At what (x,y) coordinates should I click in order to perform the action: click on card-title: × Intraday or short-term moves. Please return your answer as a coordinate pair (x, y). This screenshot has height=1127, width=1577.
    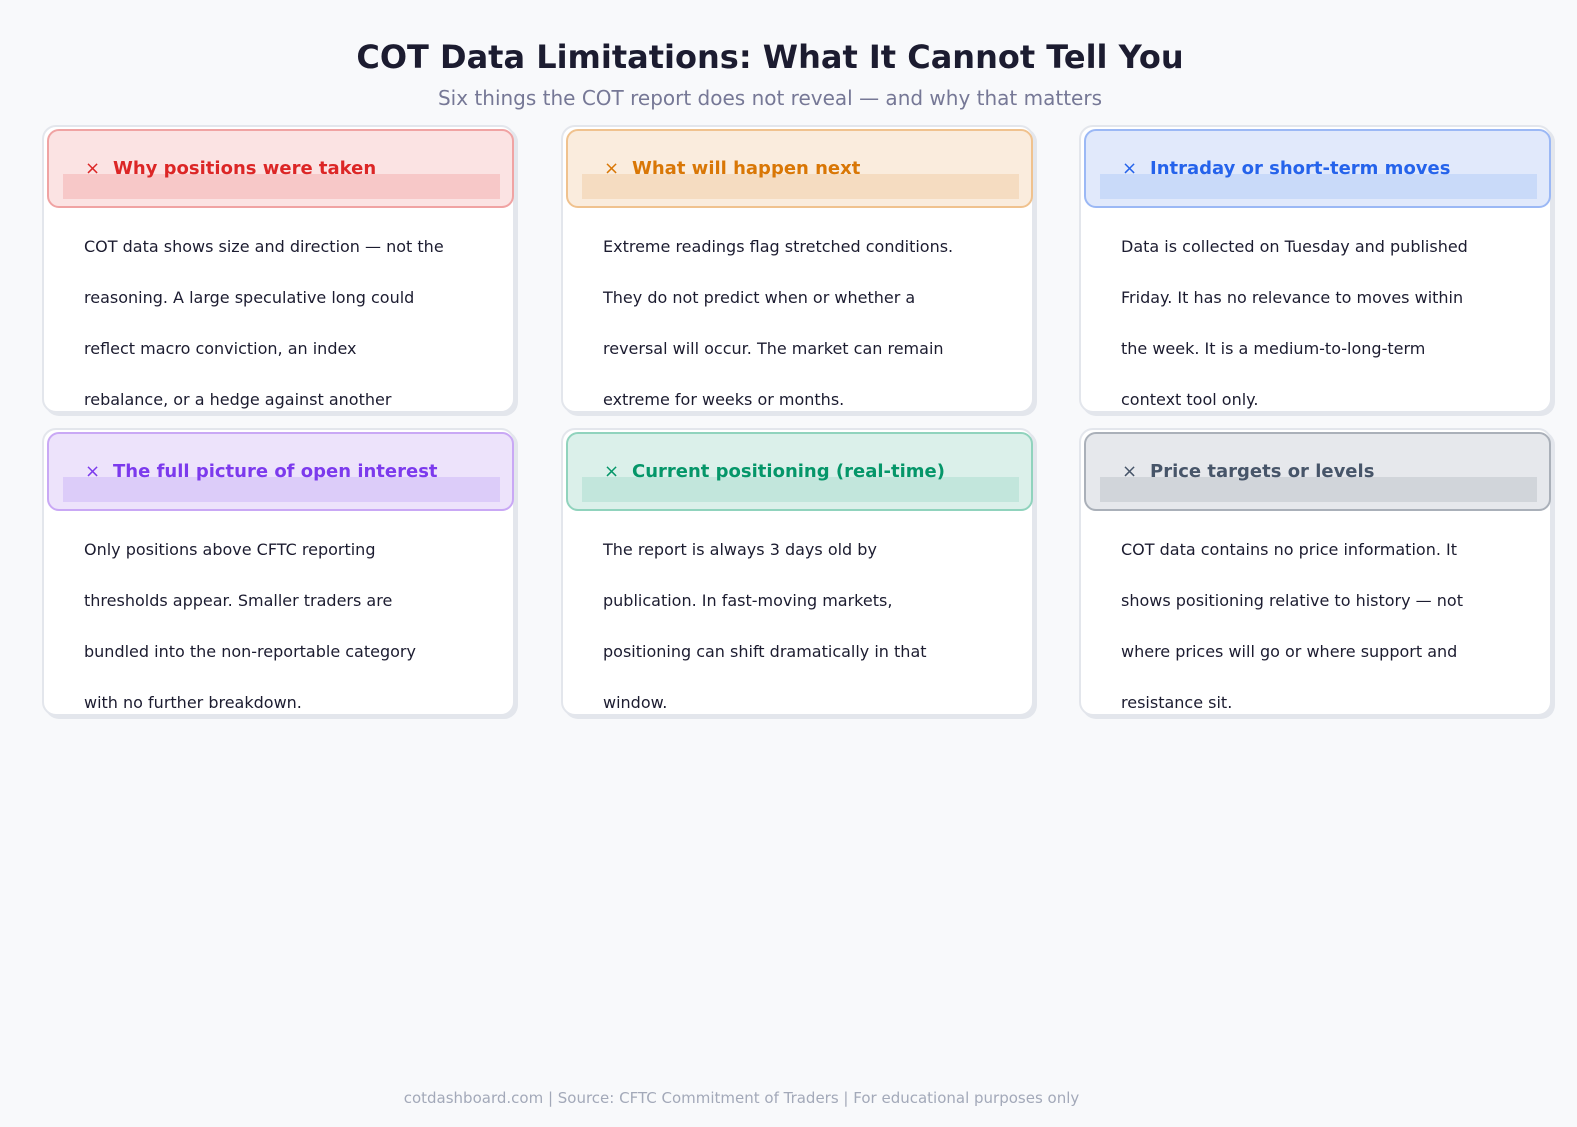
    Looking at the image, I should click on (1286, 168).